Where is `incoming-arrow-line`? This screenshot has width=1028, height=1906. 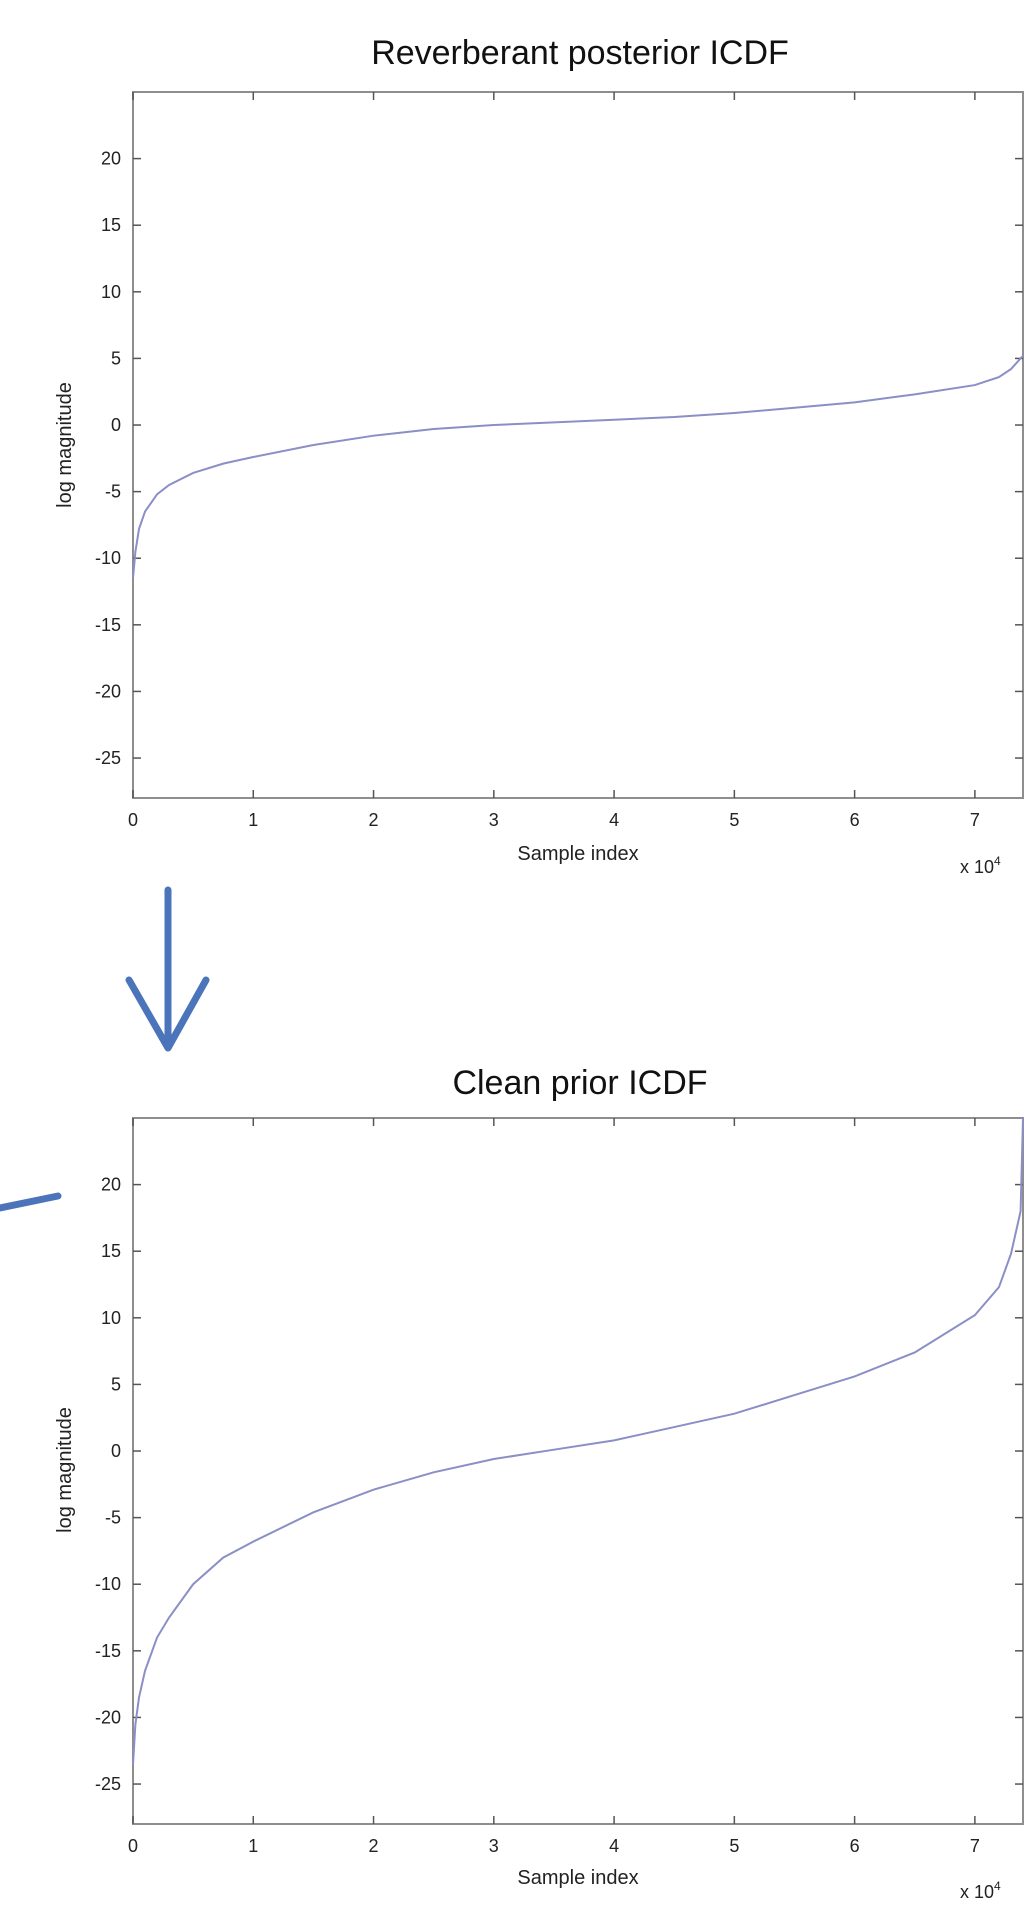
incoming-arrow-line is located at coordinates (31, 1202).